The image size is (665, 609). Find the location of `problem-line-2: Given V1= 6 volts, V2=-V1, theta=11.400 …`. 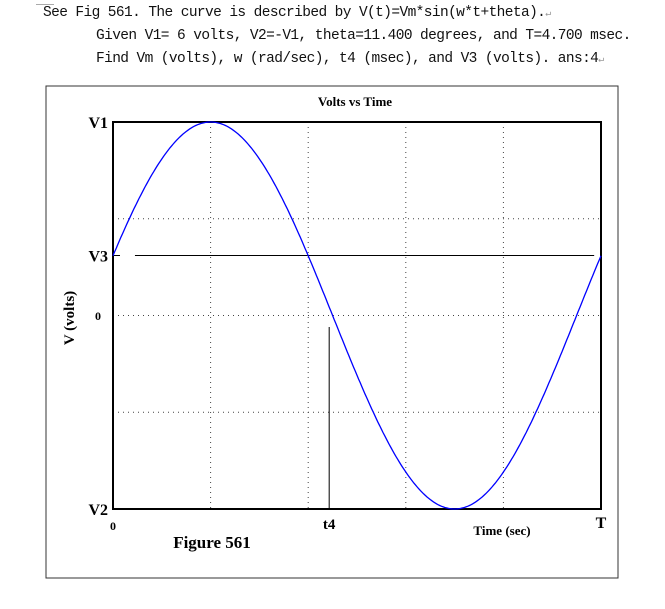

problem-line-2: Given V1= 6 volts, V2=-V1, theta=11.400 … is located at coordinates (363, 36).